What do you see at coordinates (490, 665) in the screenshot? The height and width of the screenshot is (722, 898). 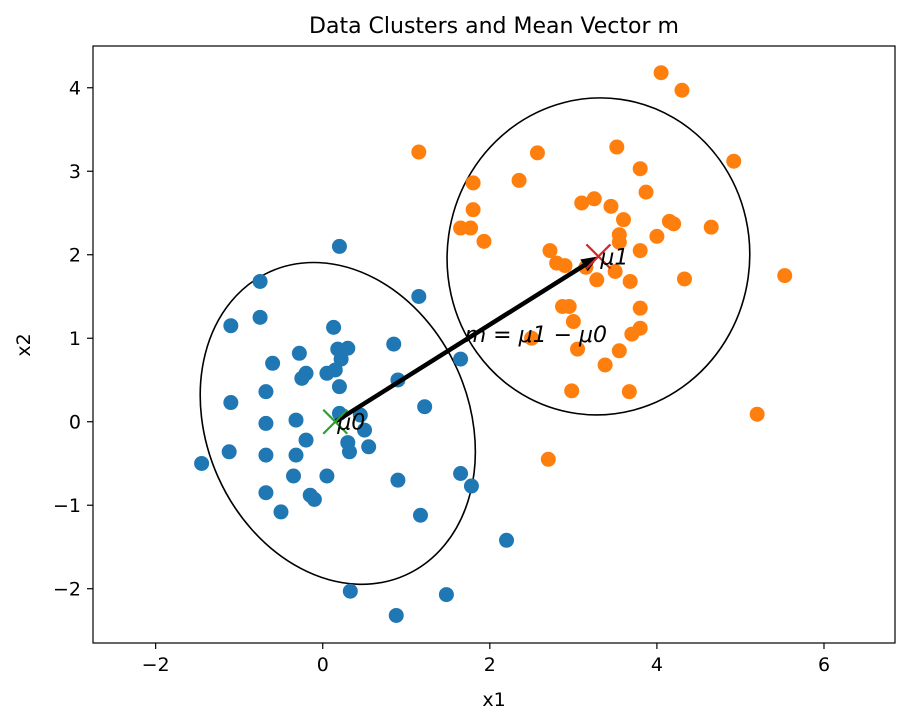 I see `x-tick-label: 2` at bounding box center [490, 665].